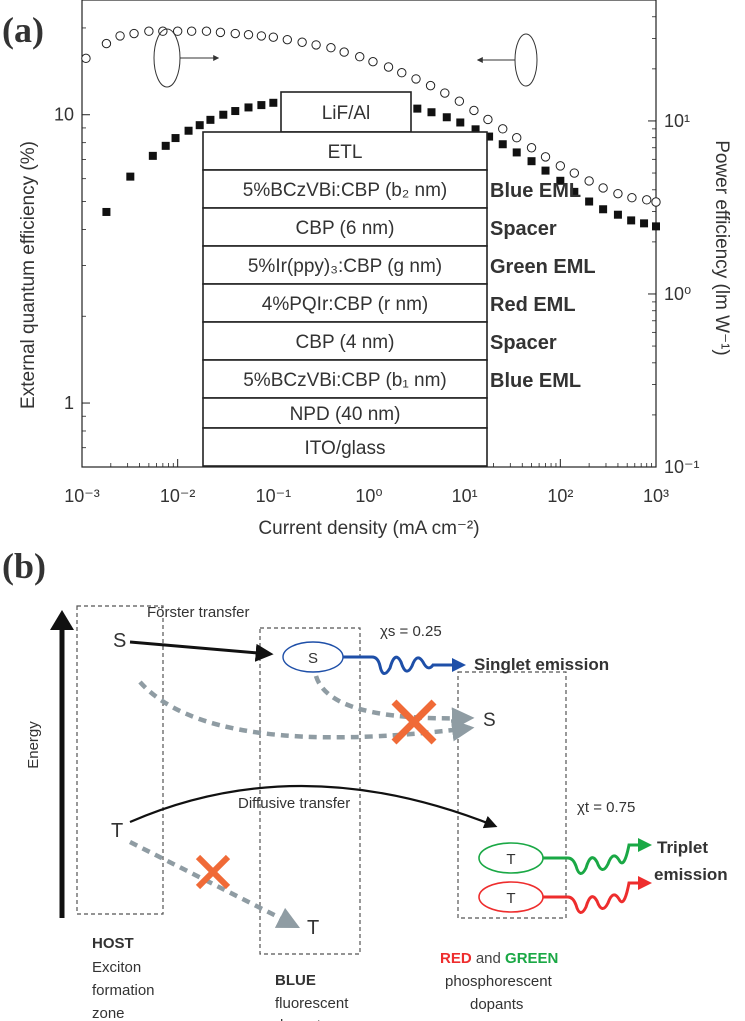 Image resolution: width=745 pixels, height=1021 pixels. I want to click on stack-layer-label: CBP (4 nm), so click(345, 342).